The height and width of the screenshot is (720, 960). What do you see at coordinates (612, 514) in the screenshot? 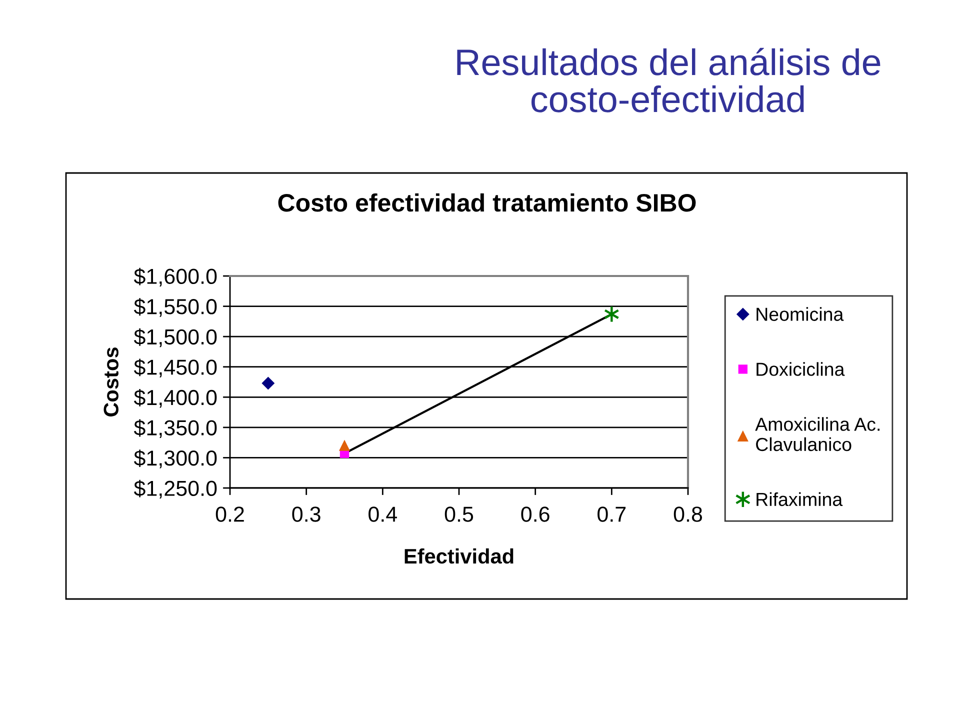
I see `x-tick-label: 0.7` at bounding box center [612, 514].